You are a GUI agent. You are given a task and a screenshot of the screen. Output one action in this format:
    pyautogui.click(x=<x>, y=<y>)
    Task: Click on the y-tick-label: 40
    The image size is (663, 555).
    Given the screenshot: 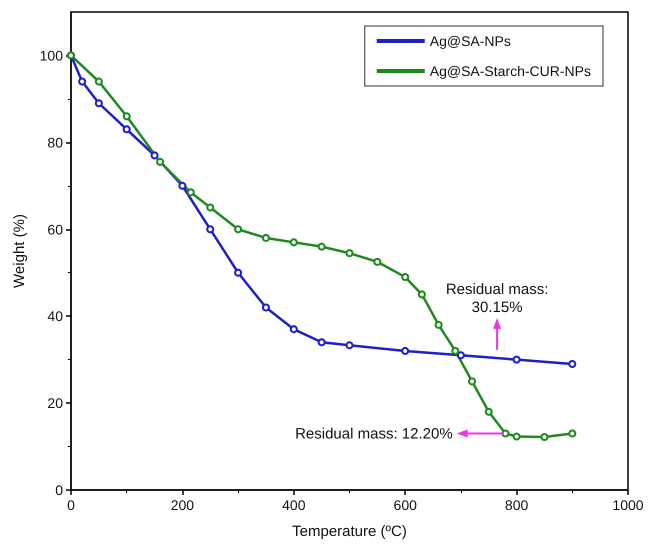 What is the action you would take?
    pyautogui.click(x=55, y=316)
    